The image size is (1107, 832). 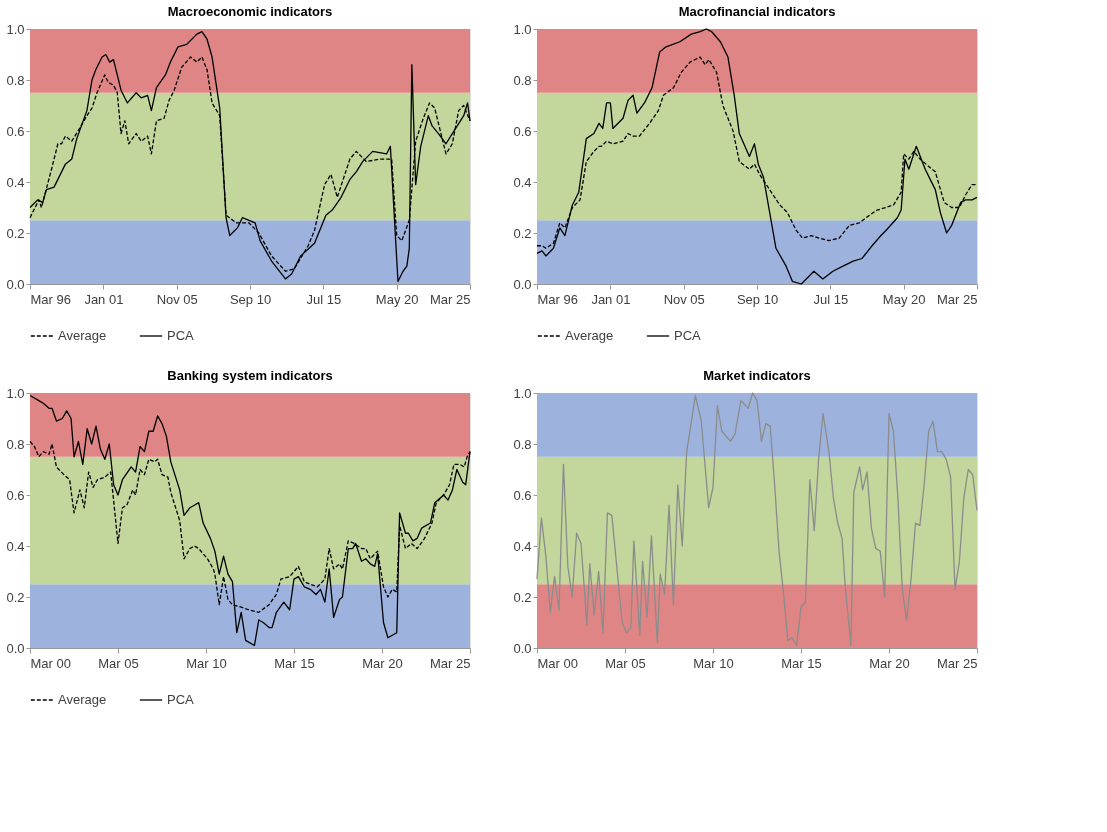 I want to click on chart-title: Market indicators, so click(x=757, y=375).